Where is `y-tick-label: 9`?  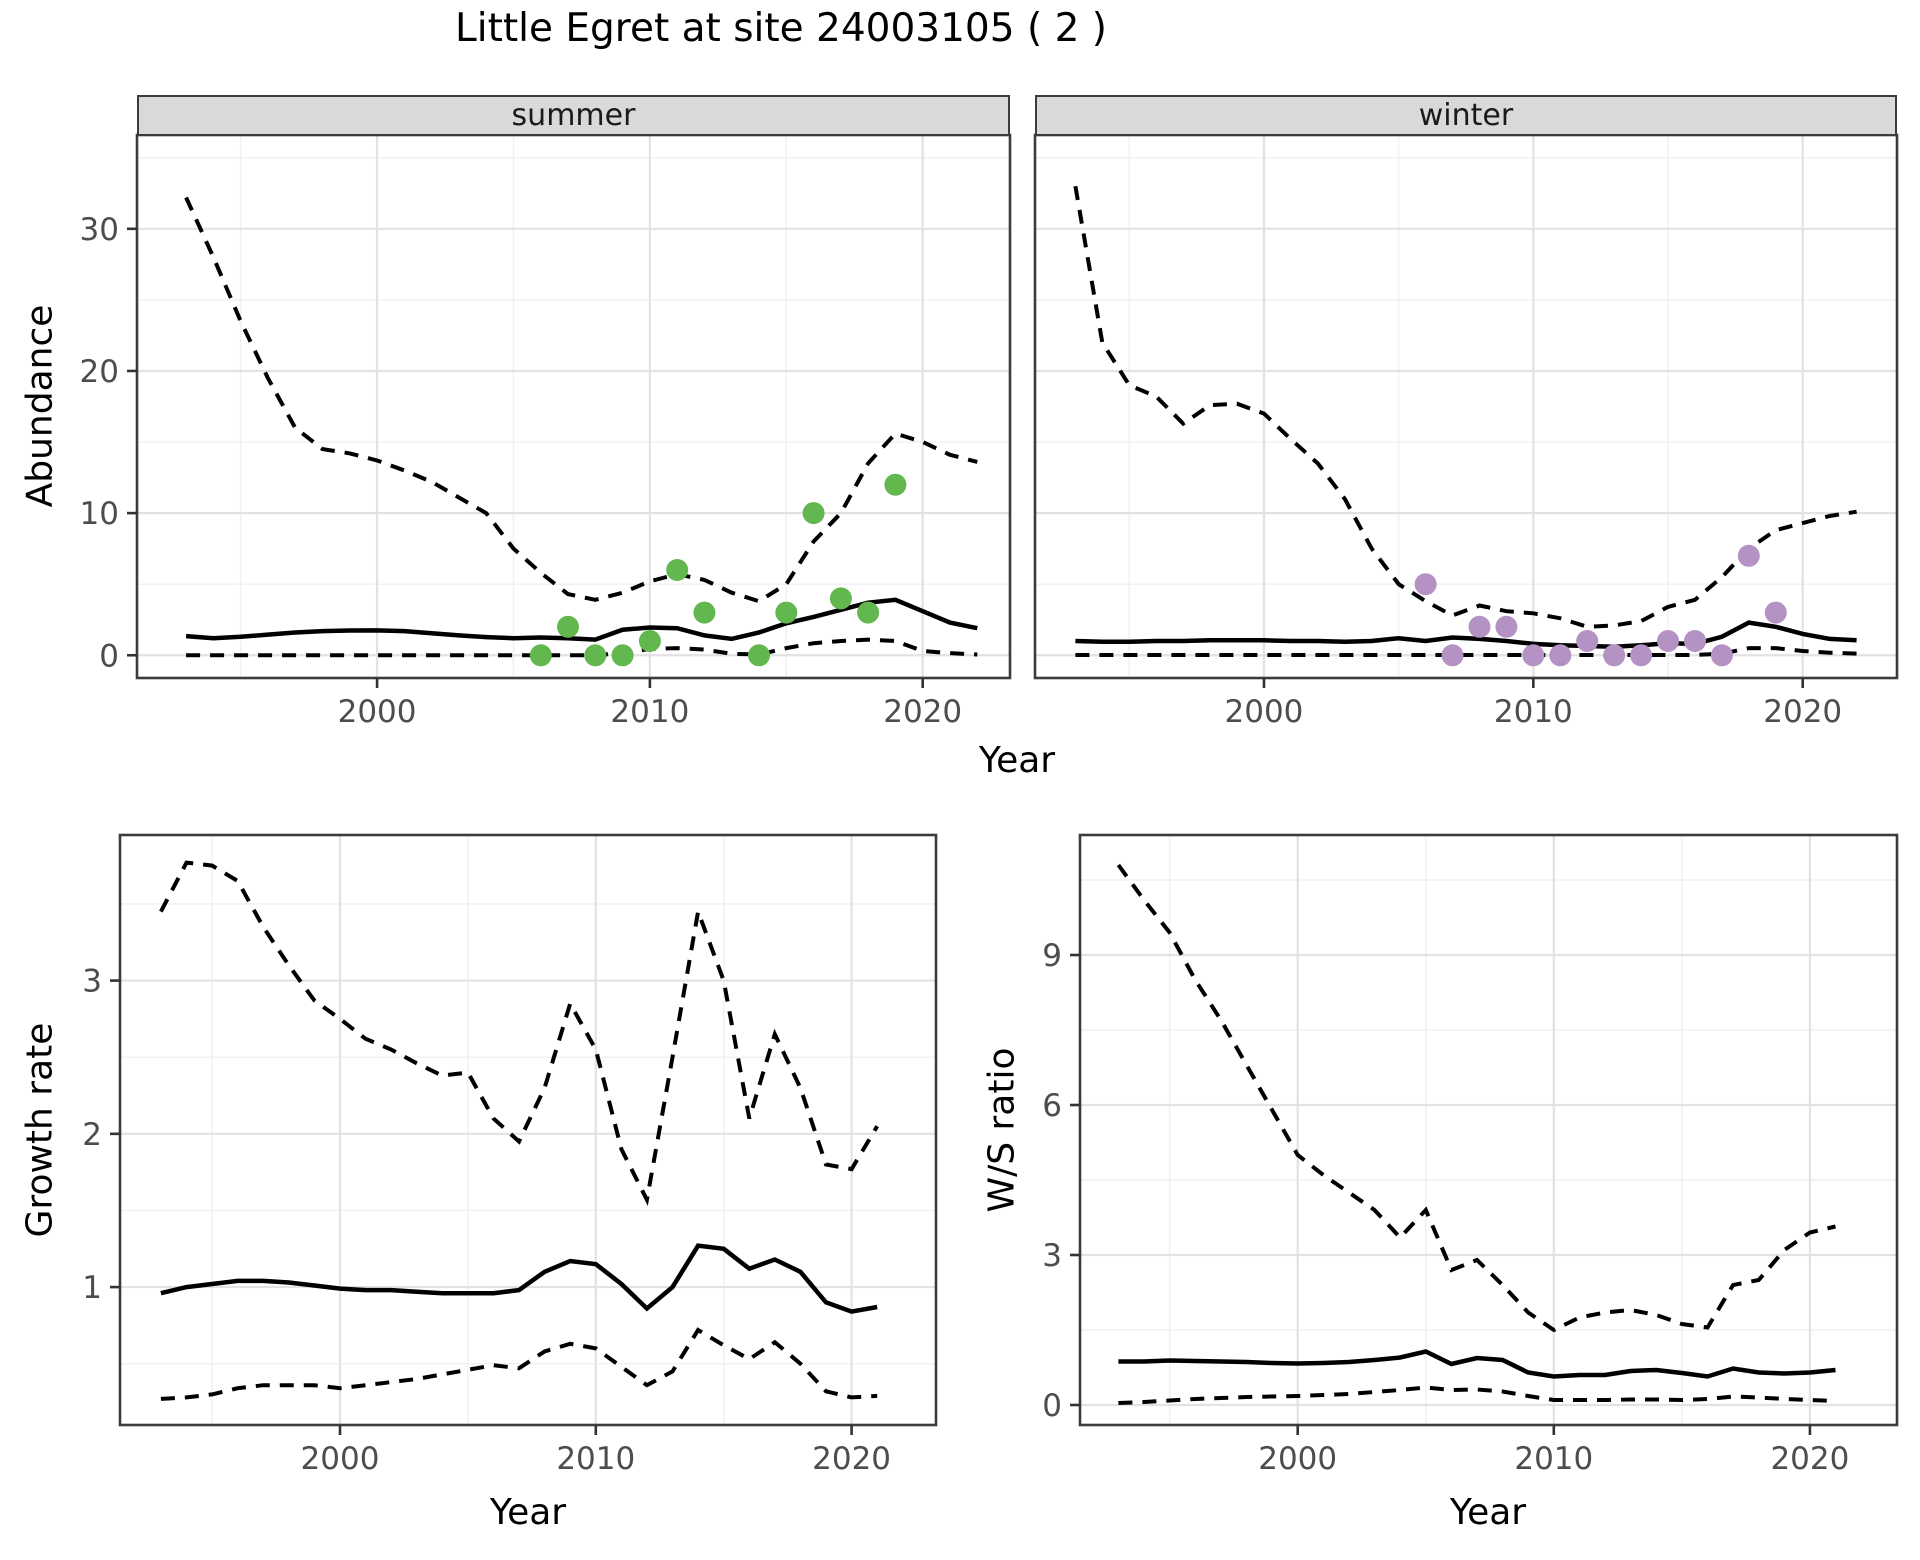
y-tick-label: 9 is located at coordinates (1052, 956).